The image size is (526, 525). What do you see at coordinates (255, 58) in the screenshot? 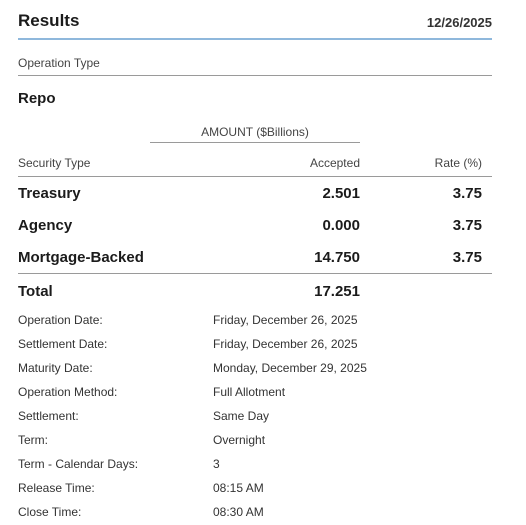
I see `operation-type-row: Operation Type` at bounding box center [255, 58].